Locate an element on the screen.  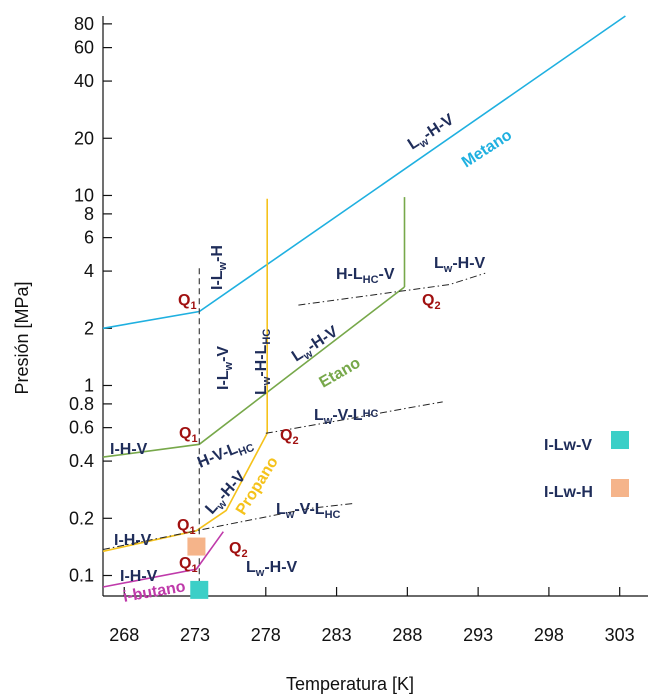
y-tick-label: 0.4 is located at coordinates (81, 461).